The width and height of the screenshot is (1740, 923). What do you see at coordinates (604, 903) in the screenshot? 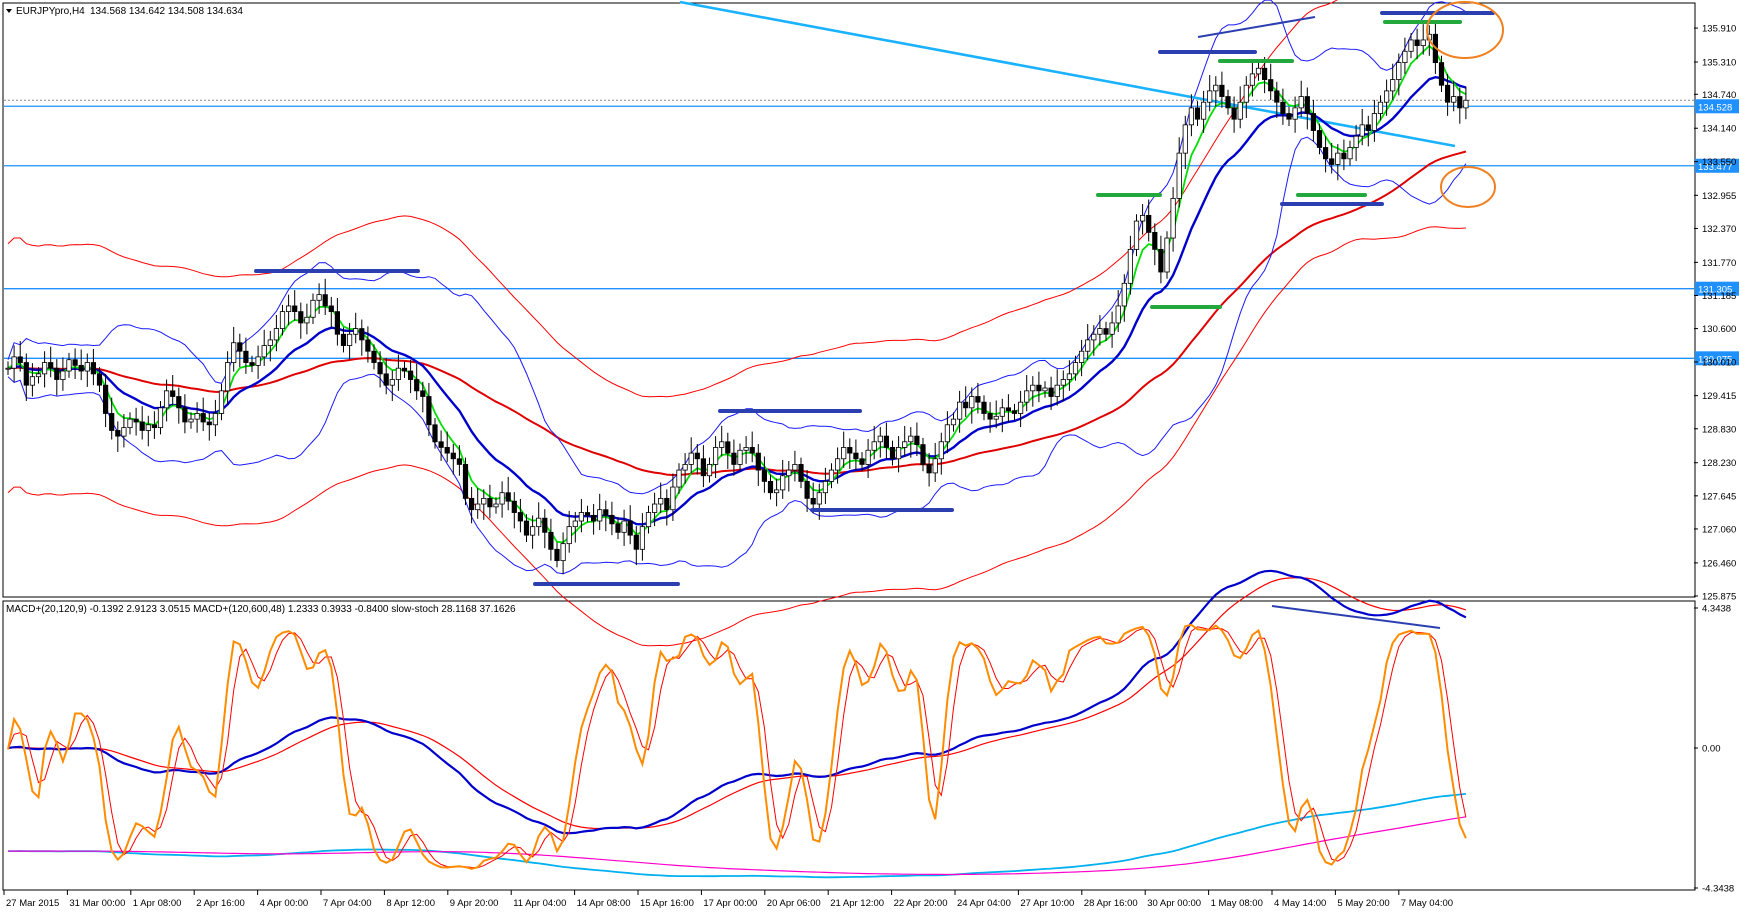
I see `x-tick-label: 14 Apr 08:00` at bounding box center [604, 903].